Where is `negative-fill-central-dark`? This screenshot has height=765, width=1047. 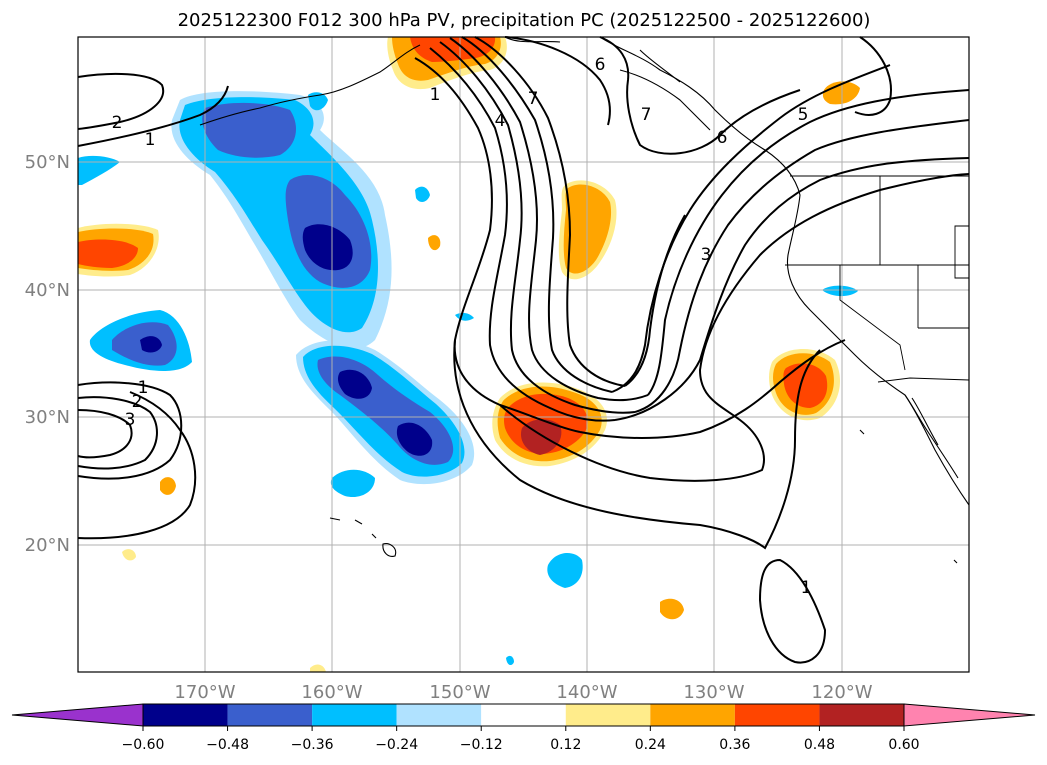 negative-fill-central-dark is located at coordinates (327, 247).